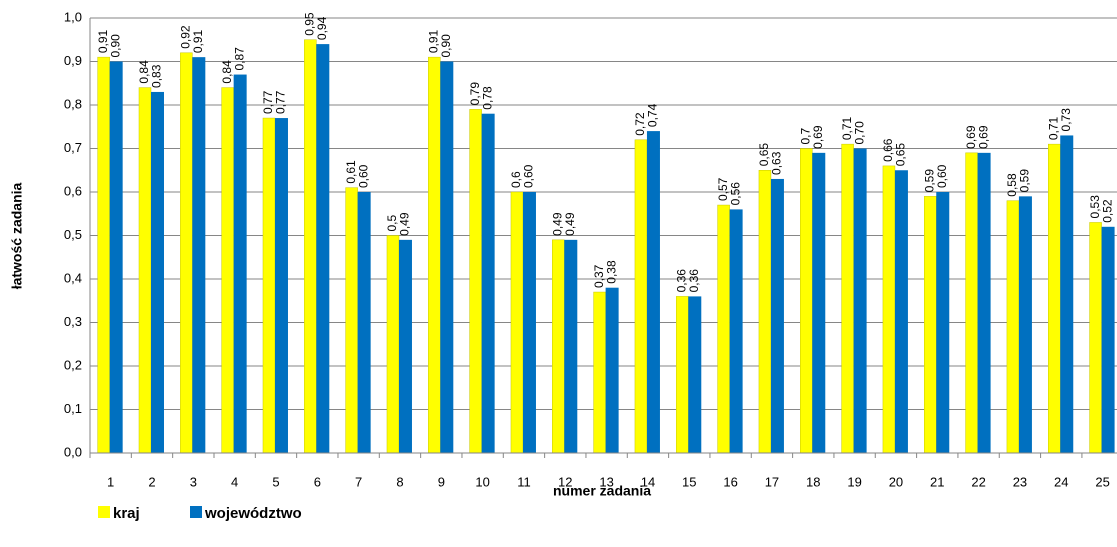  Describe the element at coordinates (73, 277) in the screenshot. I see `y-tick-label: 0,4` at that location.